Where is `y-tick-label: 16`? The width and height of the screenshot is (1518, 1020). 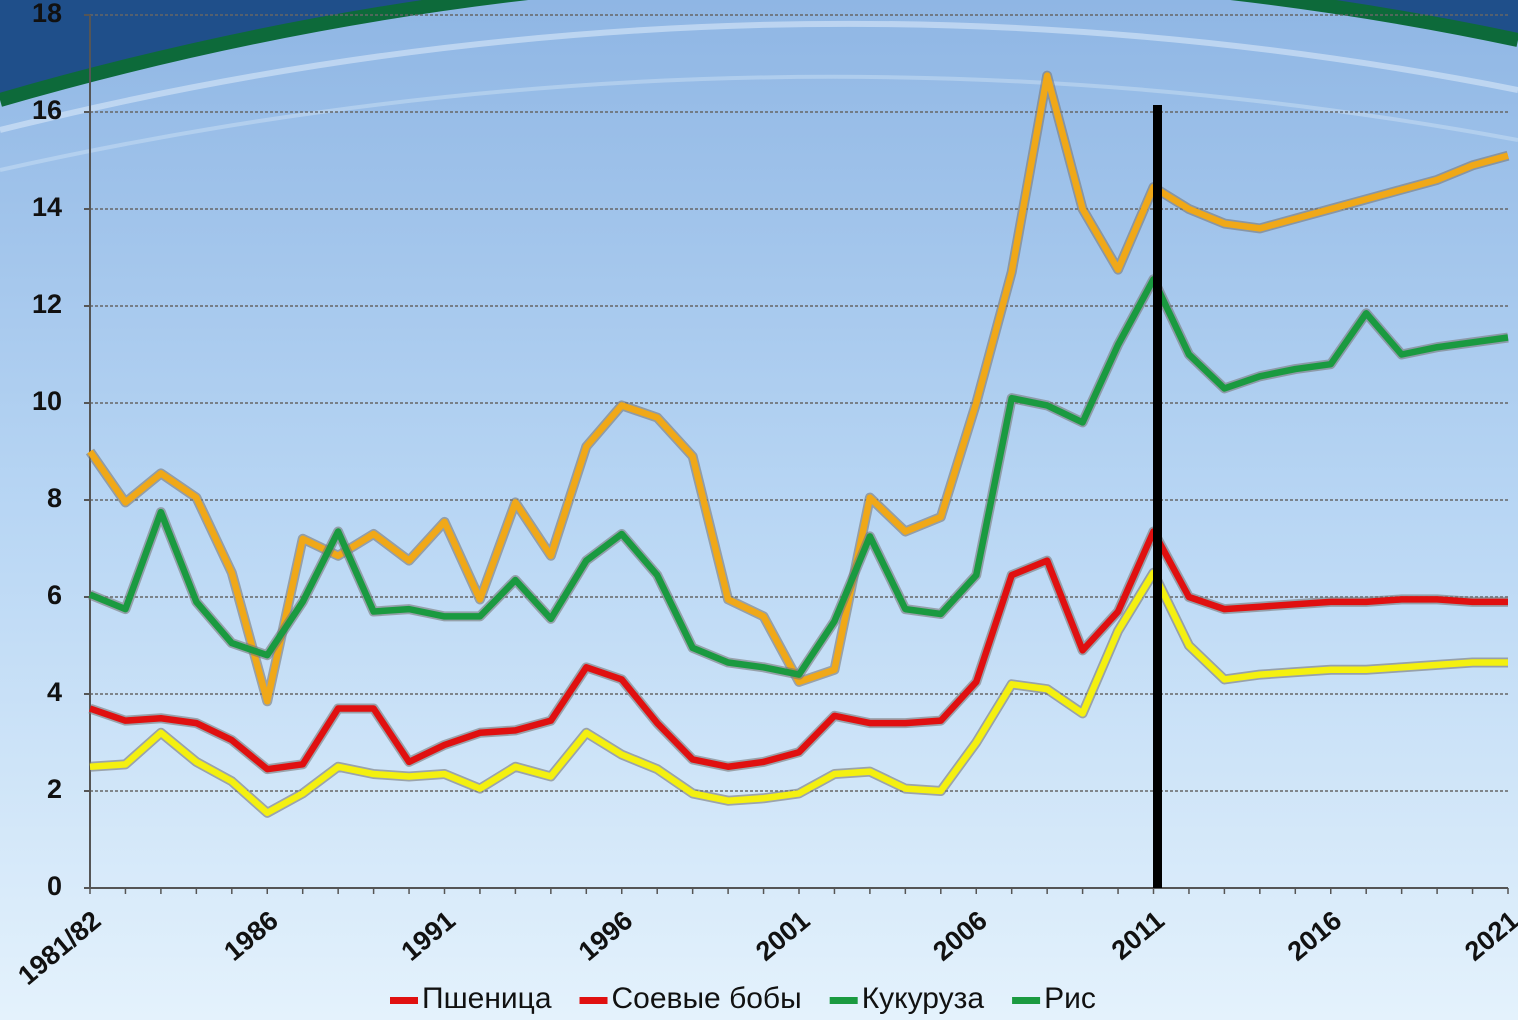
y-tick-label: 16 is located at coordinates (47, 110).